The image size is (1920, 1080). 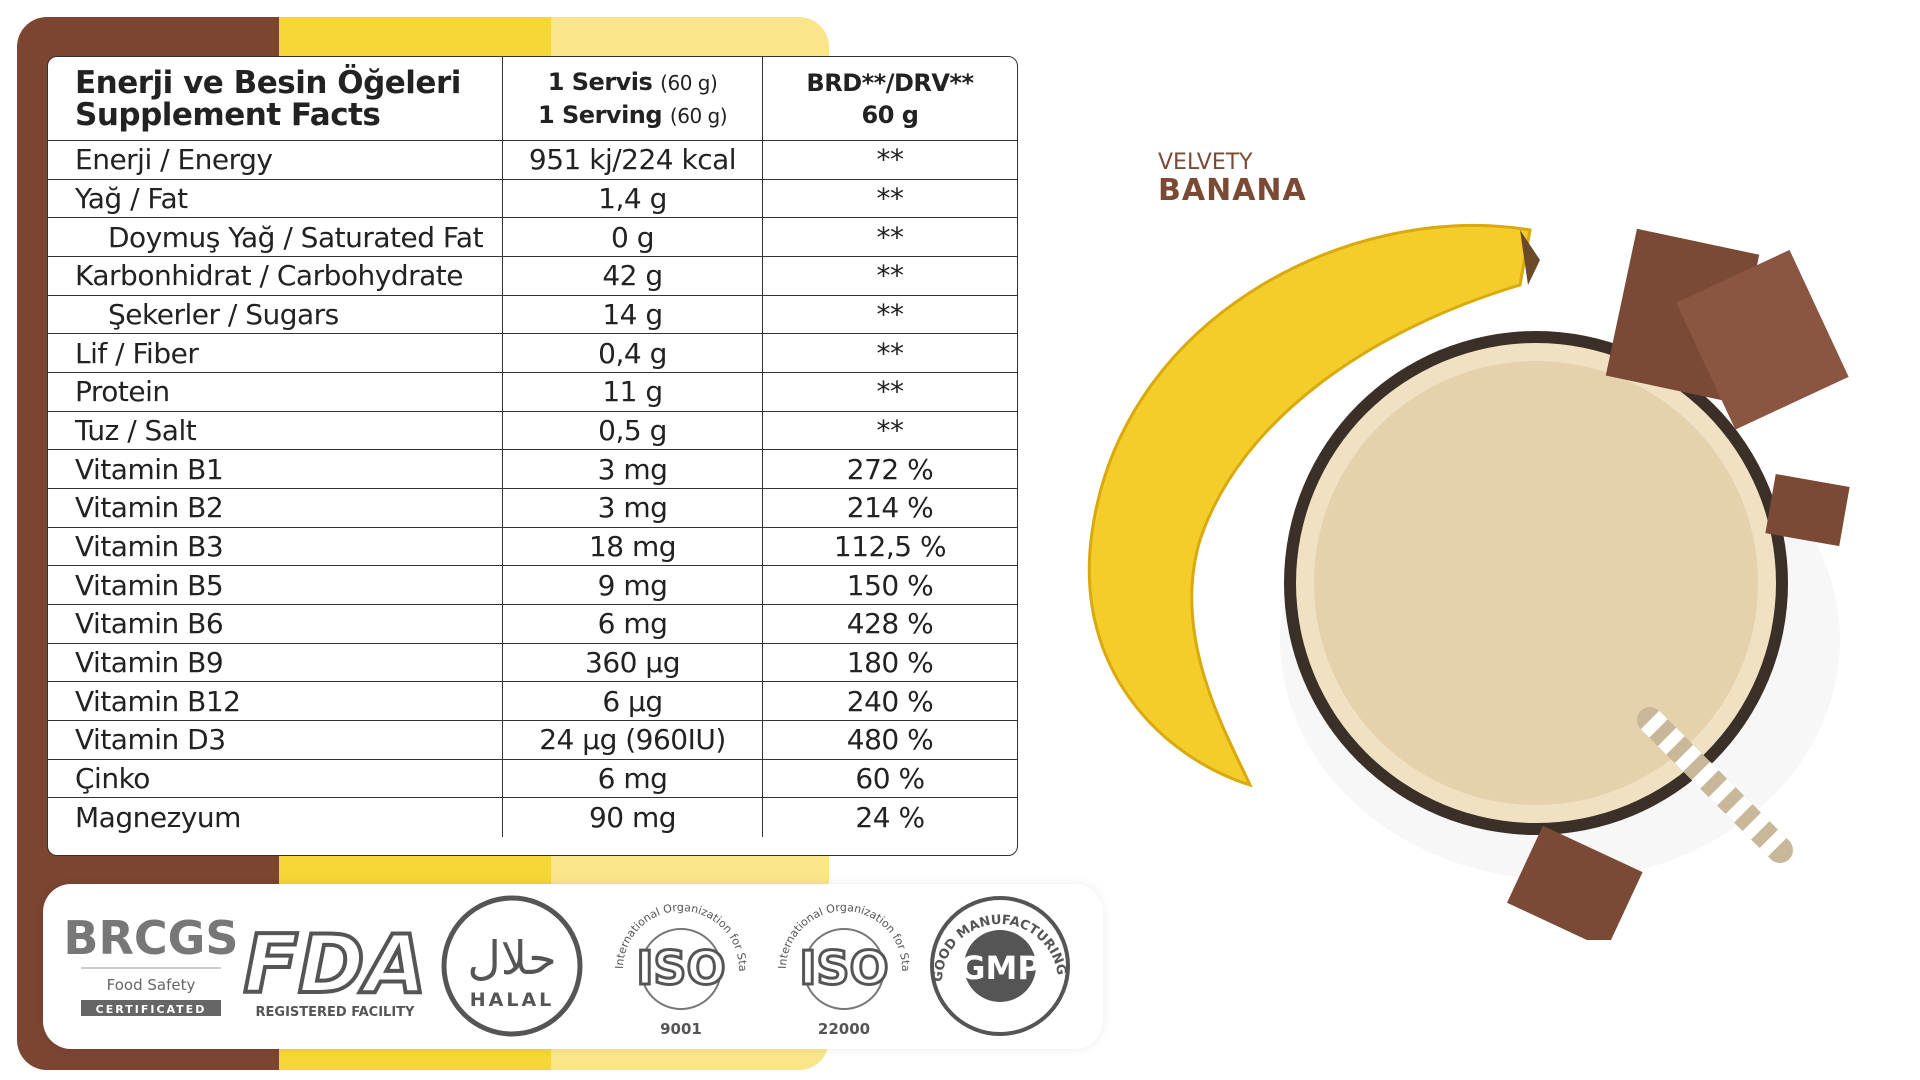 What do you see at coordinates (890, 114) in the screenshot?
I see `reference-line: 60 g` at bounding box center [890, 114].